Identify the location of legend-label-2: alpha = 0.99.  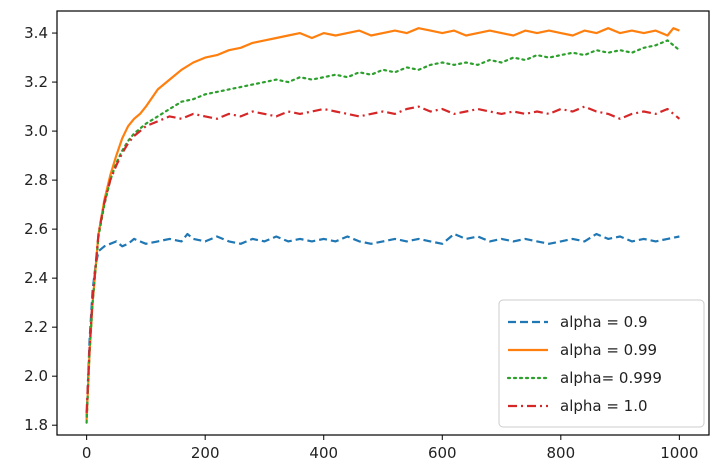
(608, 350).